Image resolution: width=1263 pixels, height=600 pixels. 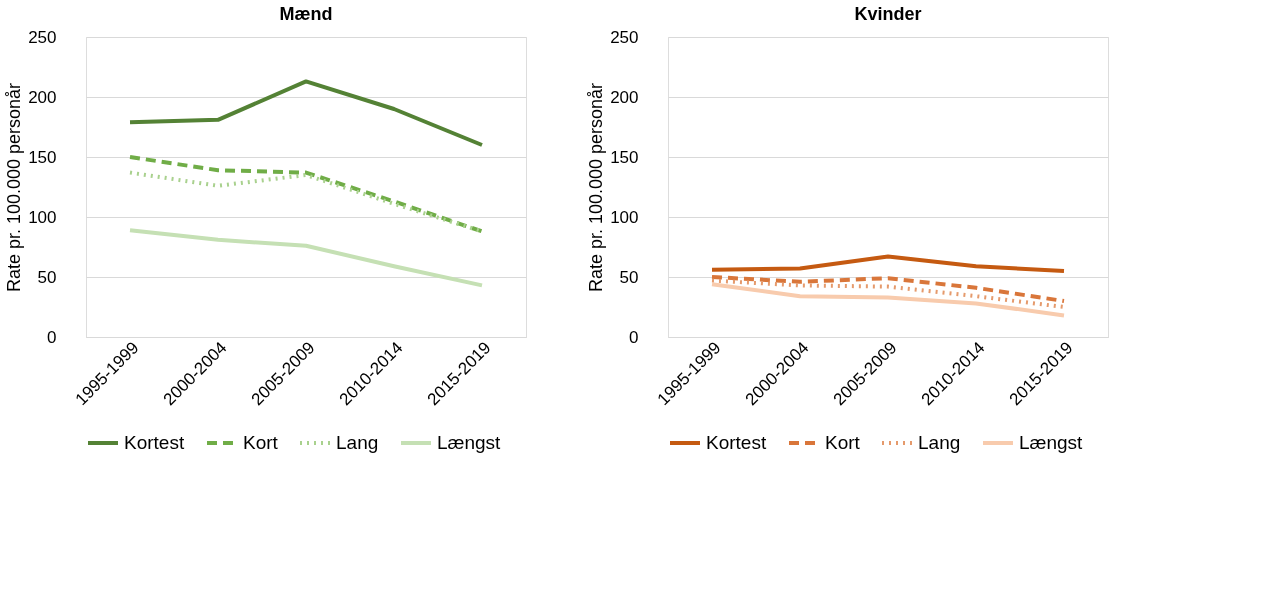 I want to click on chart-title: Mænd, so click(x=306, y=14).